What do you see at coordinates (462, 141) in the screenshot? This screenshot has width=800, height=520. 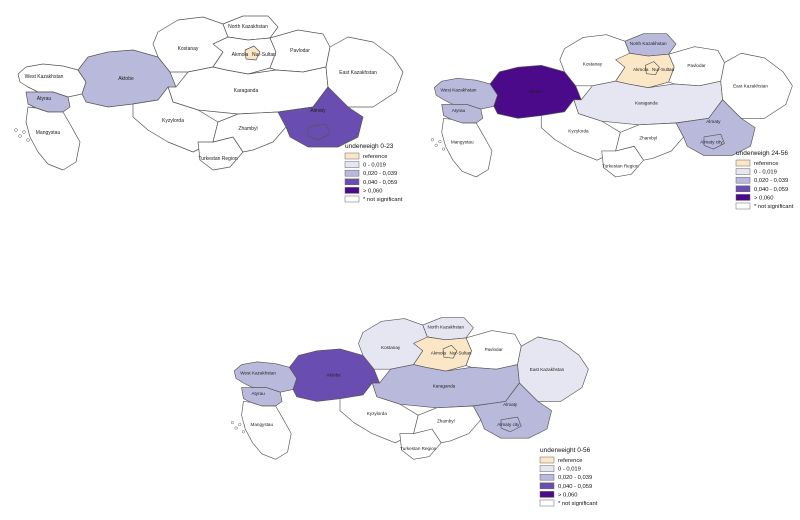 I see `label-mangystau: Mangystau` at bounding box center [462, 141].